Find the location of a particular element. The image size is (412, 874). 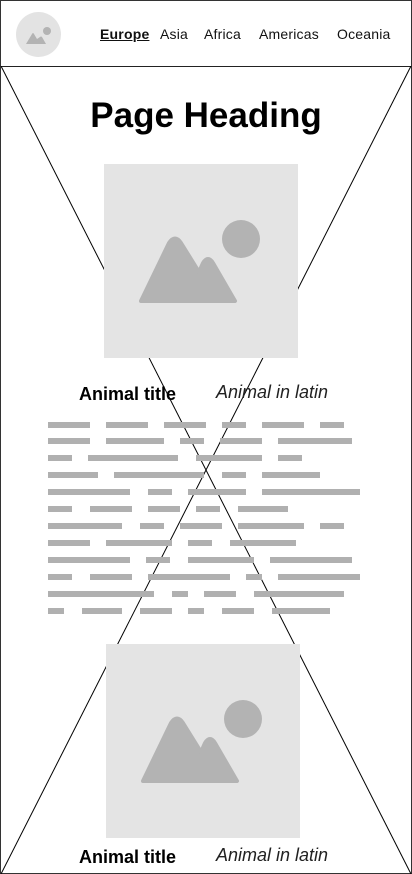

logo is located at coordinates (38, 34).